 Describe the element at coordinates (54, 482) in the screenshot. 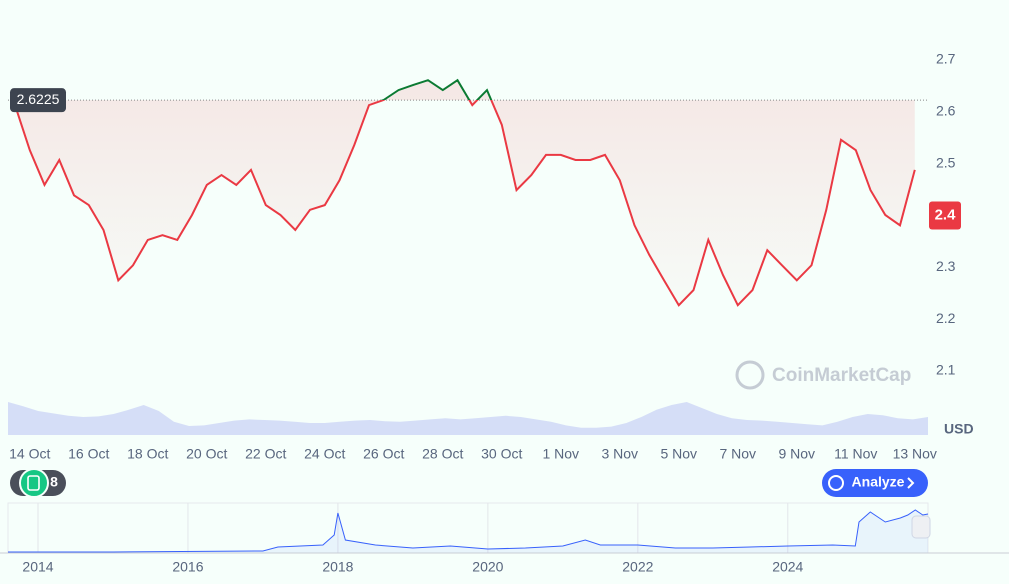

I see `badge-count: 8` at that location.